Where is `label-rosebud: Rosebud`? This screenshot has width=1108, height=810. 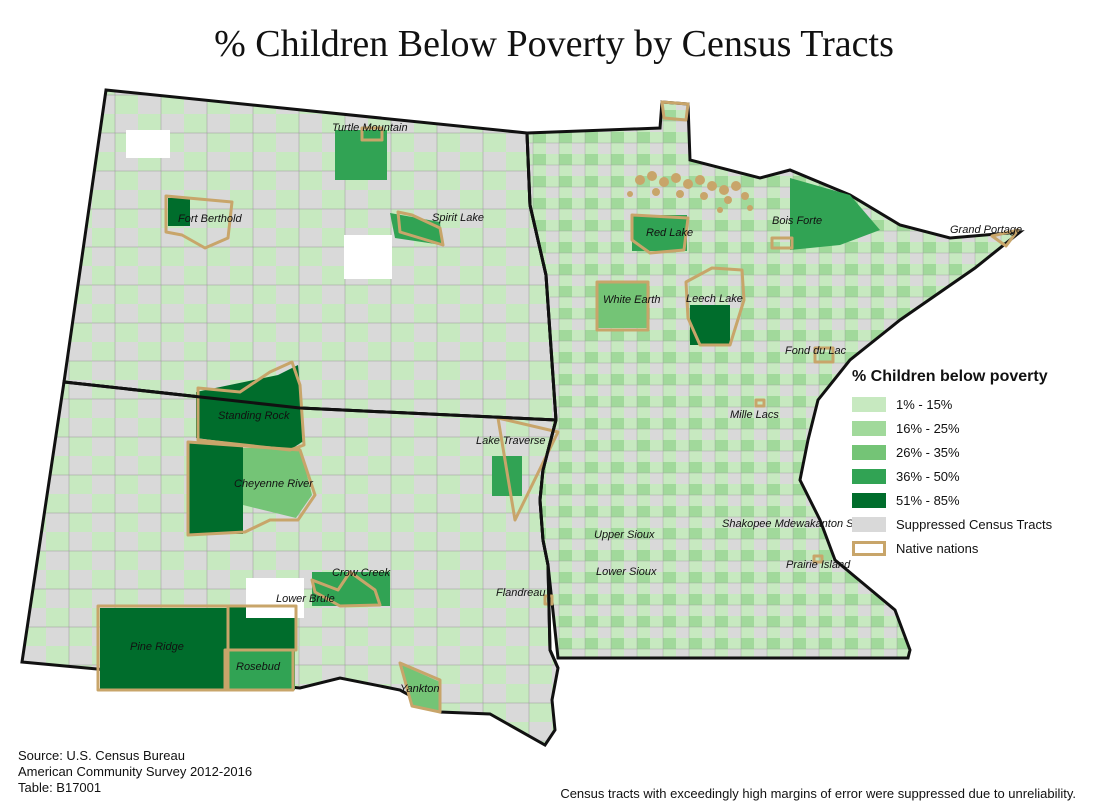 label-rosebud: Rosebud is located at coordinates (258, 667).